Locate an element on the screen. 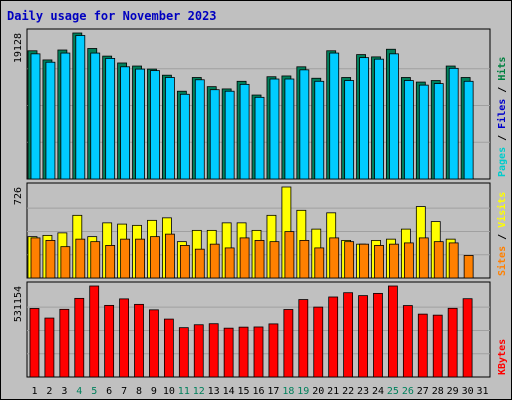  x-tick-label: 4 is located at coordinates (79, 391).